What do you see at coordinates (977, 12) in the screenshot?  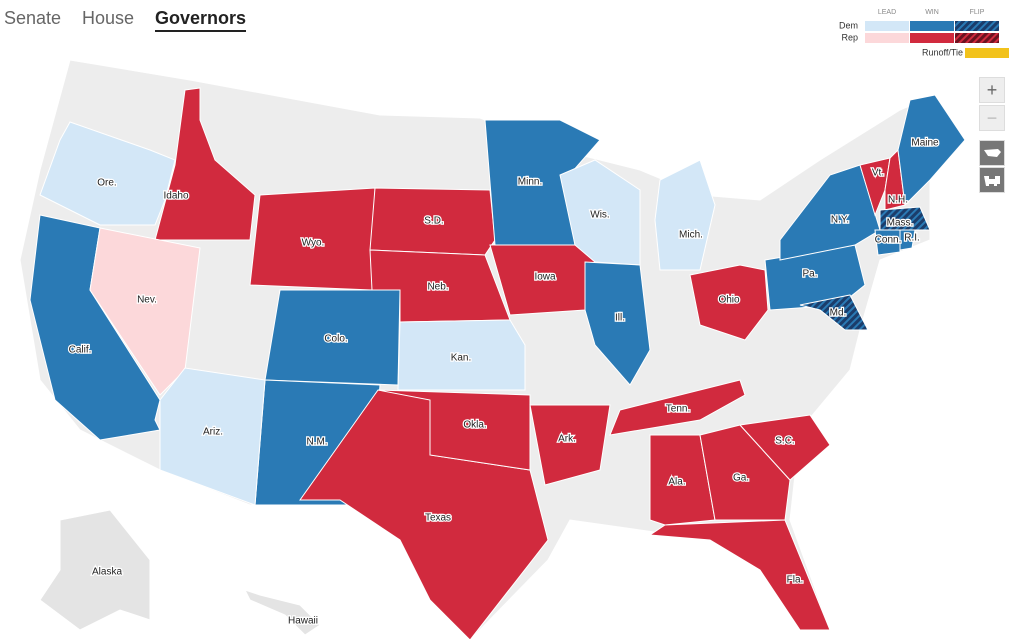 I see `legend-column: FLIP` at bounding box center [977, 12].